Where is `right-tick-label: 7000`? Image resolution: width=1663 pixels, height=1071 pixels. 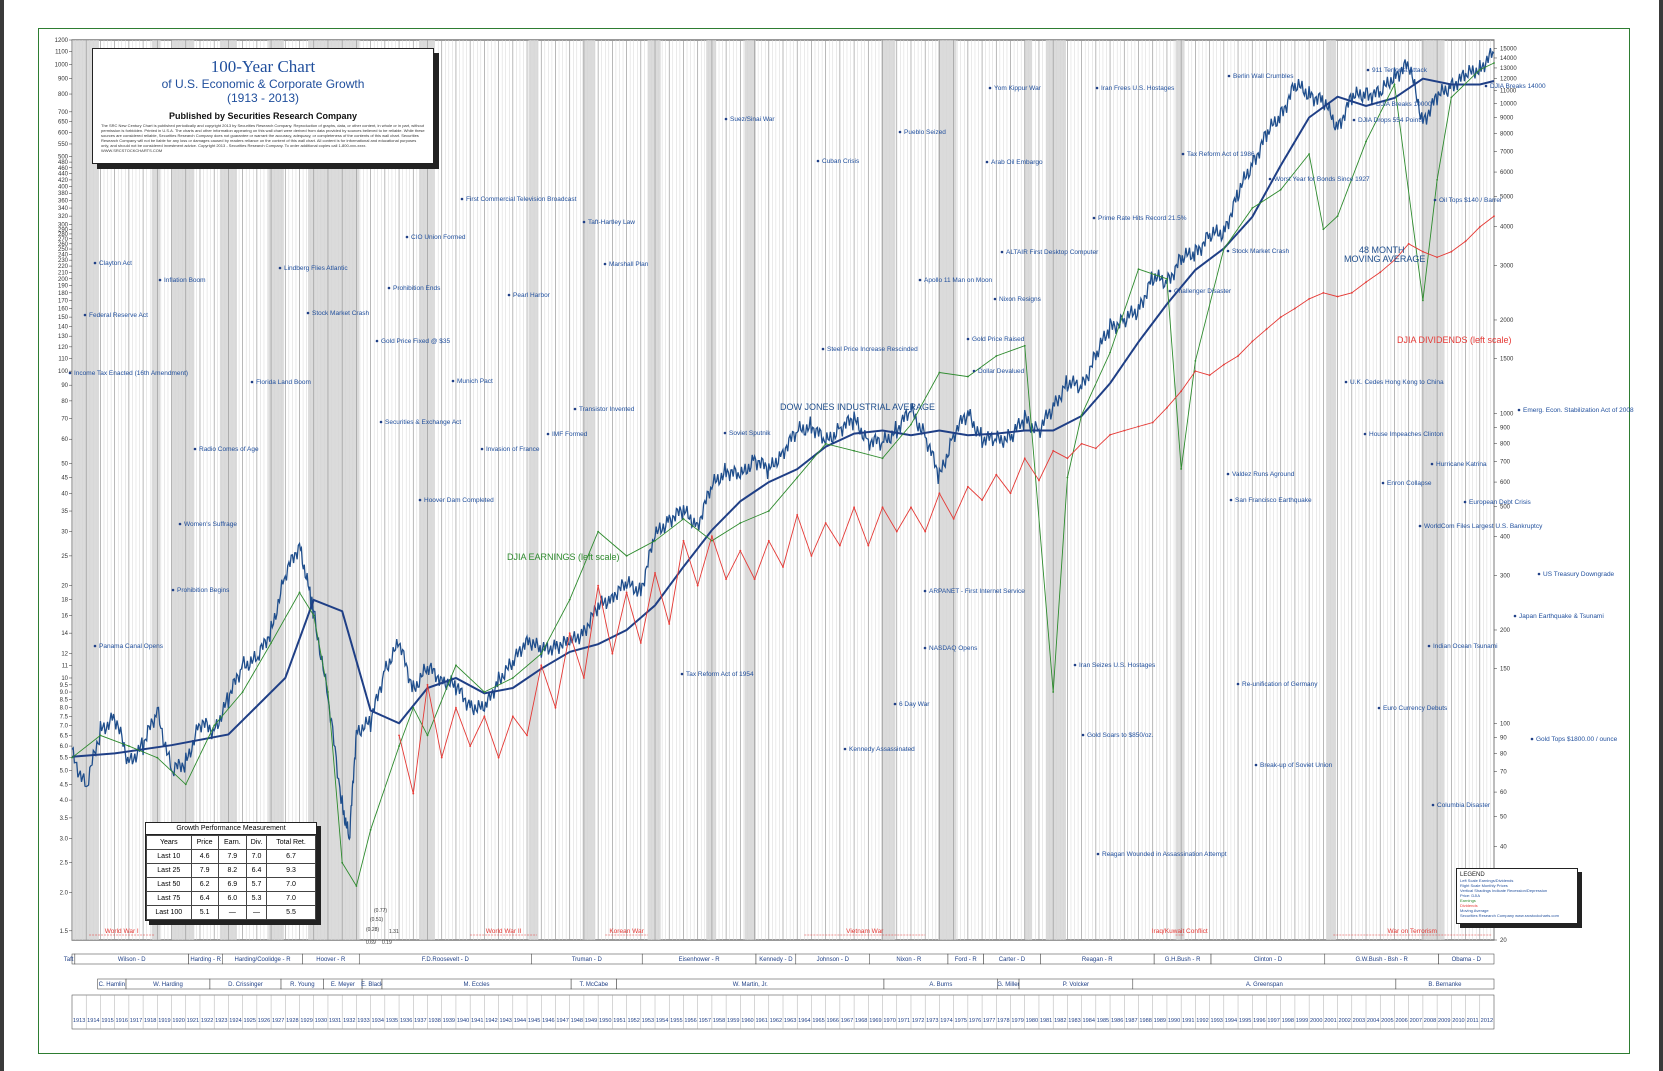
right-tick-label: 7000 is located at coordinates (1507, 152).